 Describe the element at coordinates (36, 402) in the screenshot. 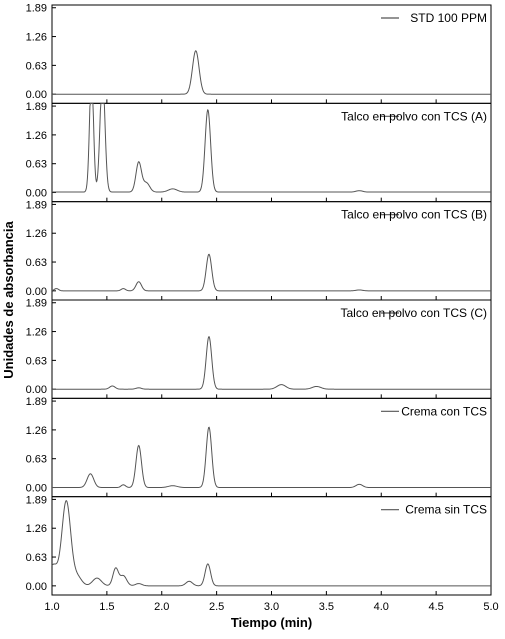

I see `y-tick-label-5-4: 1.89` at that location.